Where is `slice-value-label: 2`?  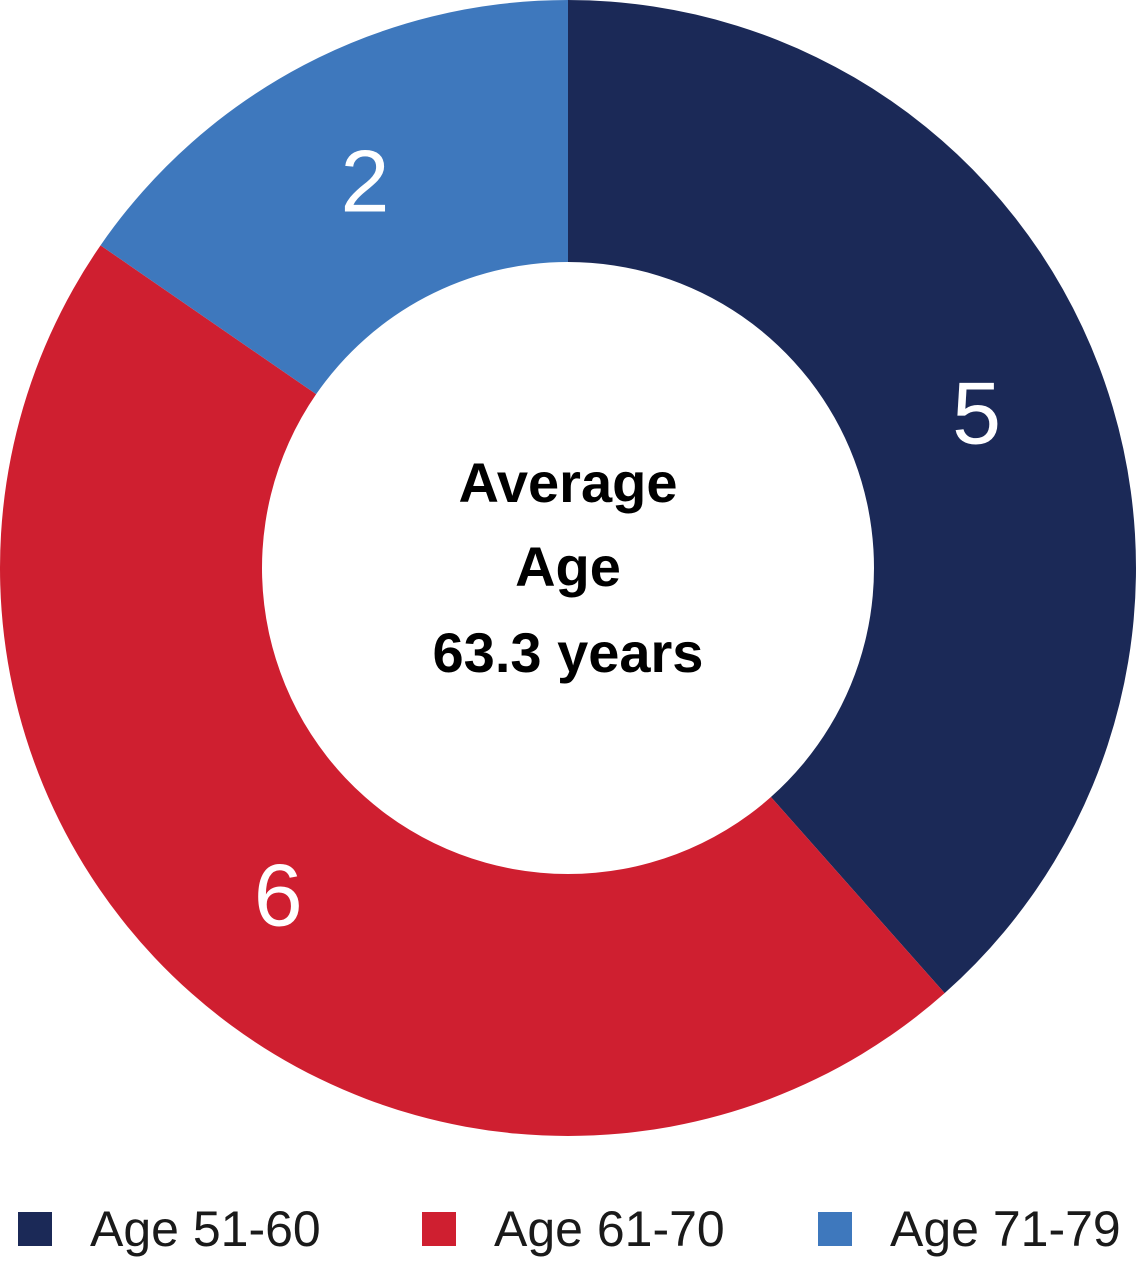
slice-value-label: 2 is located at coordinates (364, 181).